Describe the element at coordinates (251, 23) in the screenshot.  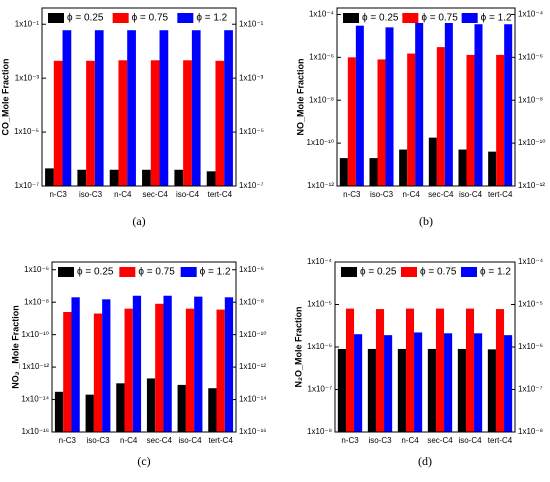
I see `y2-tick-label: 1x10⁻¹` at that location.